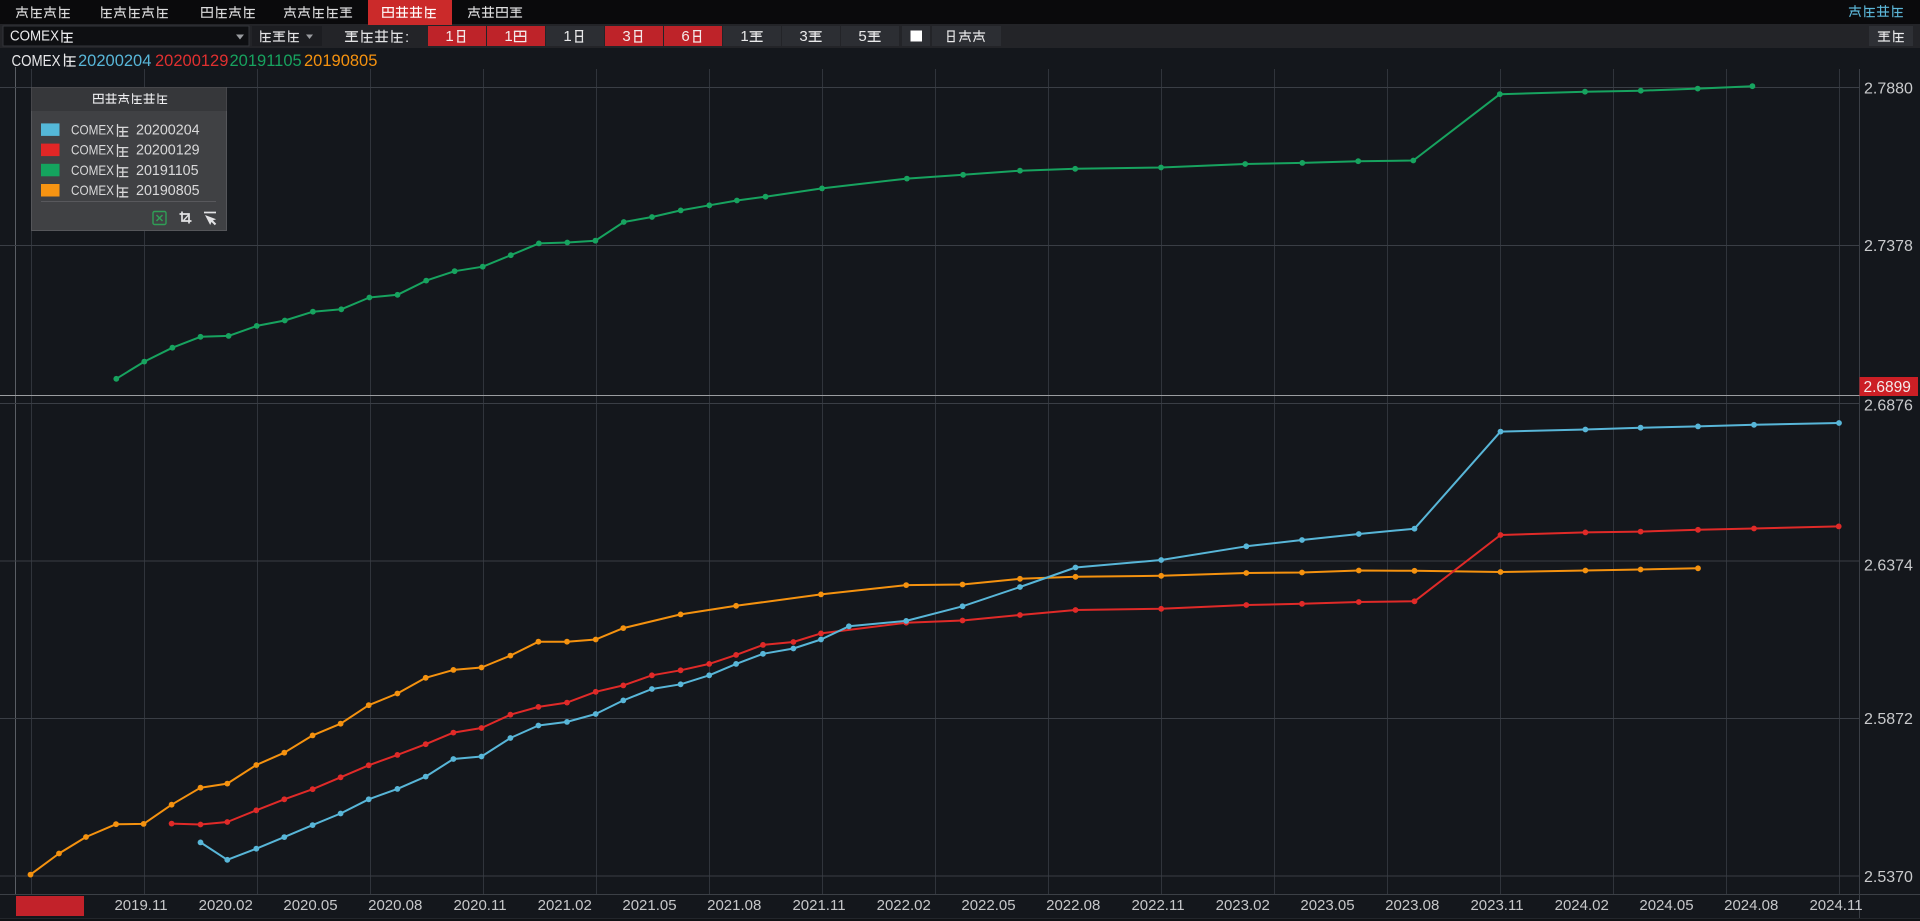 This screenshot has height=921, width=1920. I want to click on svg-text: 2.7880, so click(1888, 89).